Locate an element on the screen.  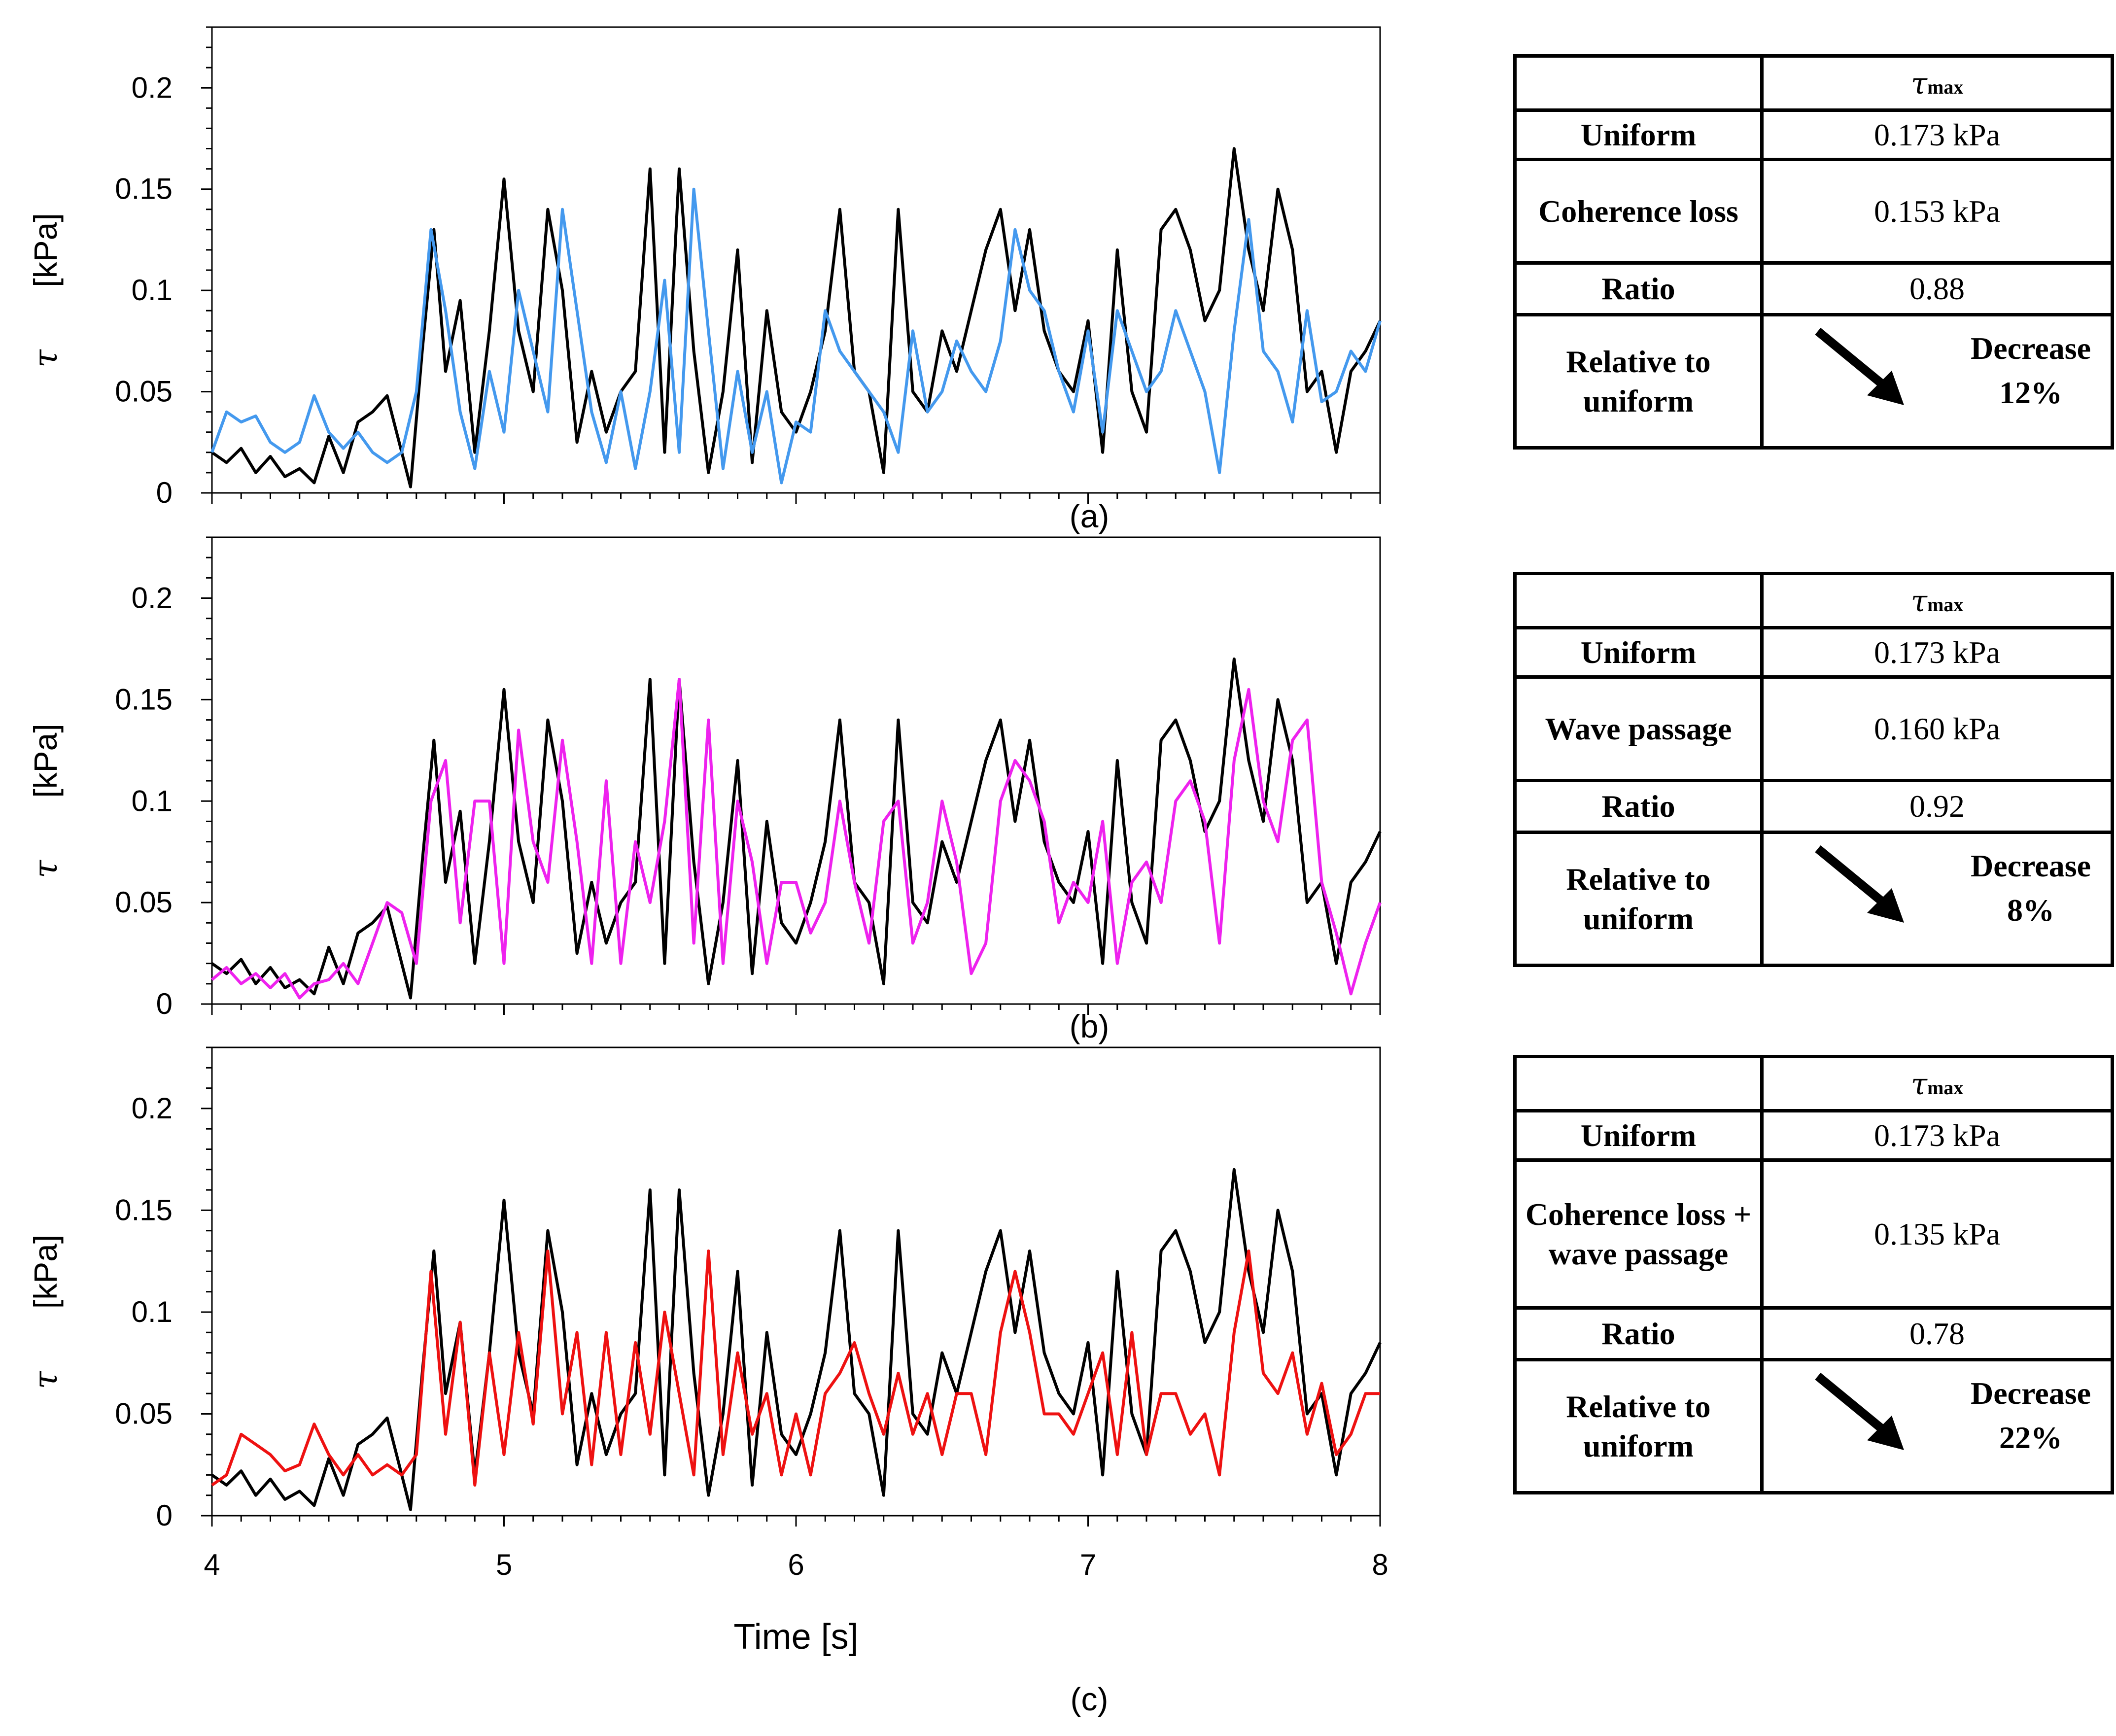
x-tick-label: 6 is located at coordinates (796, 1564).